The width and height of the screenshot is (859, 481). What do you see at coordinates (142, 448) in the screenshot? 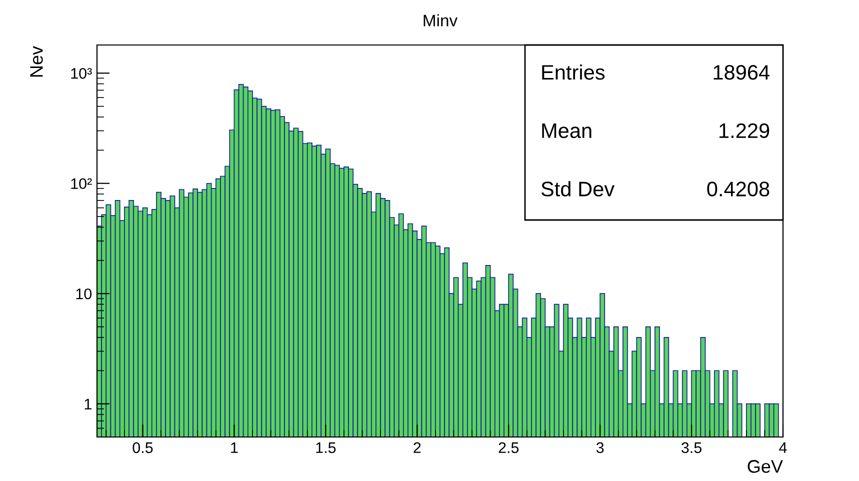
I see `x-tick-label: 0.5` at bounding box center [142, 448].